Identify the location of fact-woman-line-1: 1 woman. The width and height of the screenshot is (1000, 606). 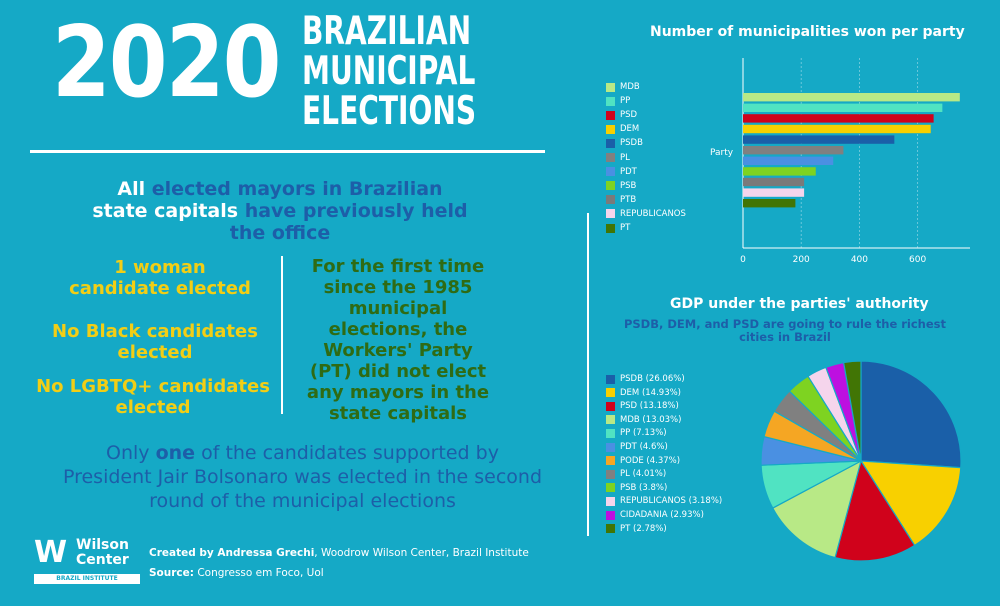
(160, 267).